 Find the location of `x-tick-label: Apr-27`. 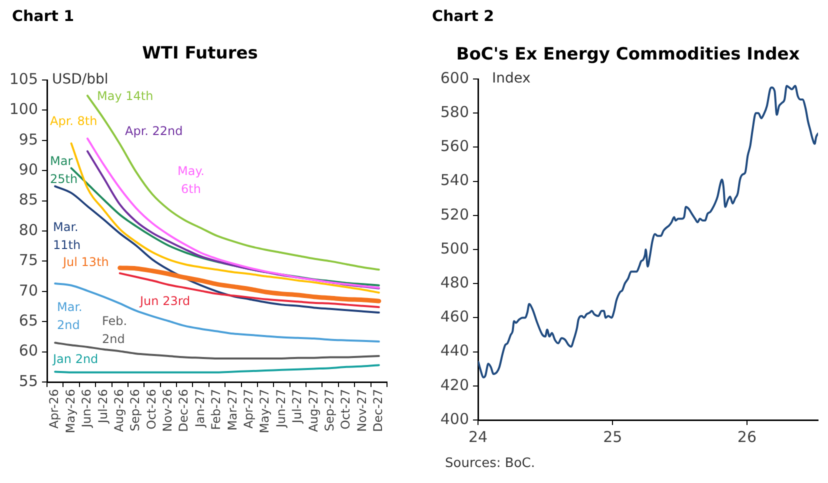

x-tick-label: Apr-27 is located at coordinates (249, 409).